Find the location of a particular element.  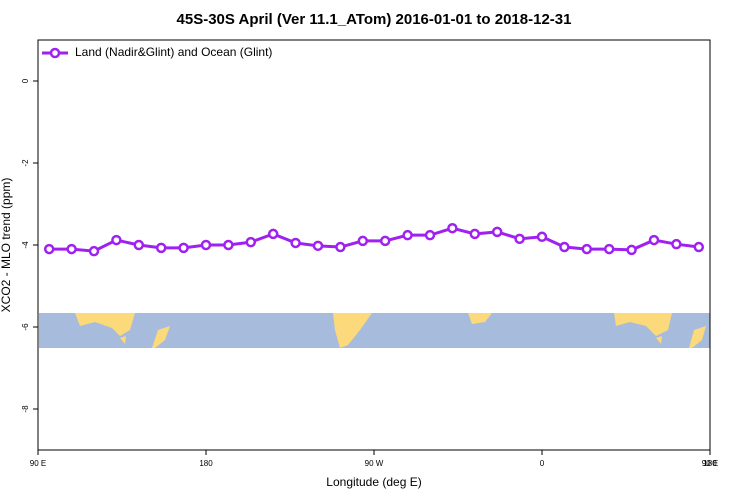

x-tick-label: 90 W is located at coordinates (374, 463).